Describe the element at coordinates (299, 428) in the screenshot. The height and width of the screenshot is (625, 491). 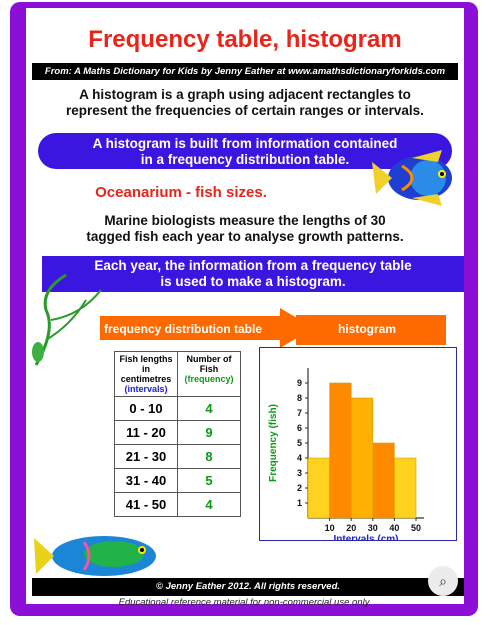
I see `y-tick-label: 6` at that location.